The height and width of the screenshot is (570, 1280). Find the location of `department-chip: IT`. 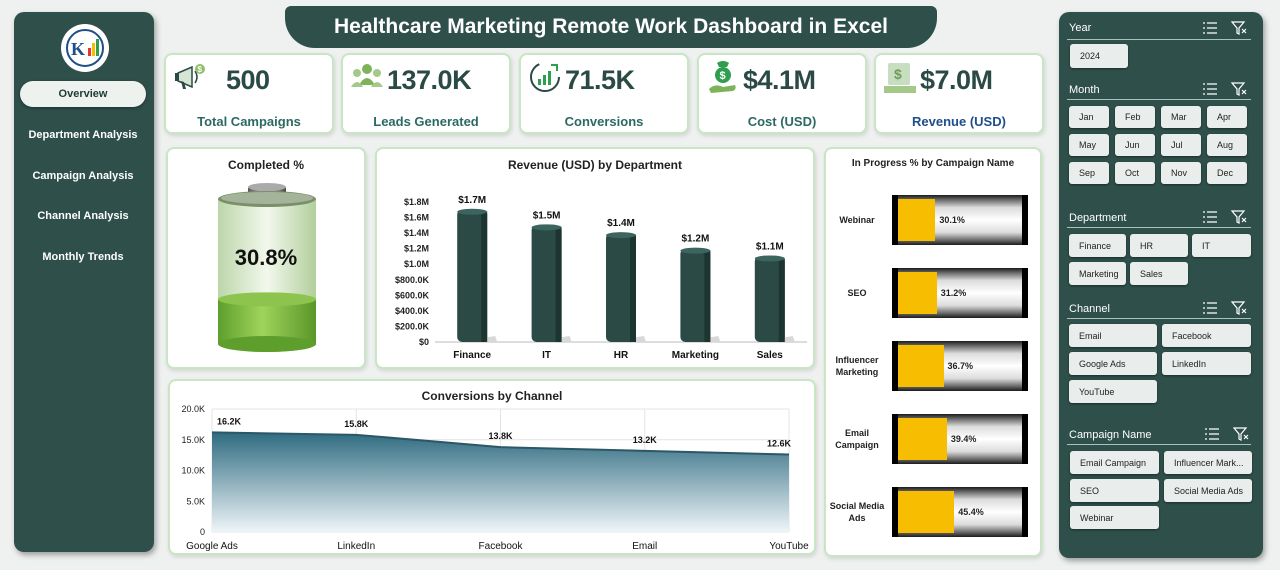

department-chip: IT is located at coordinates (1221, 245).